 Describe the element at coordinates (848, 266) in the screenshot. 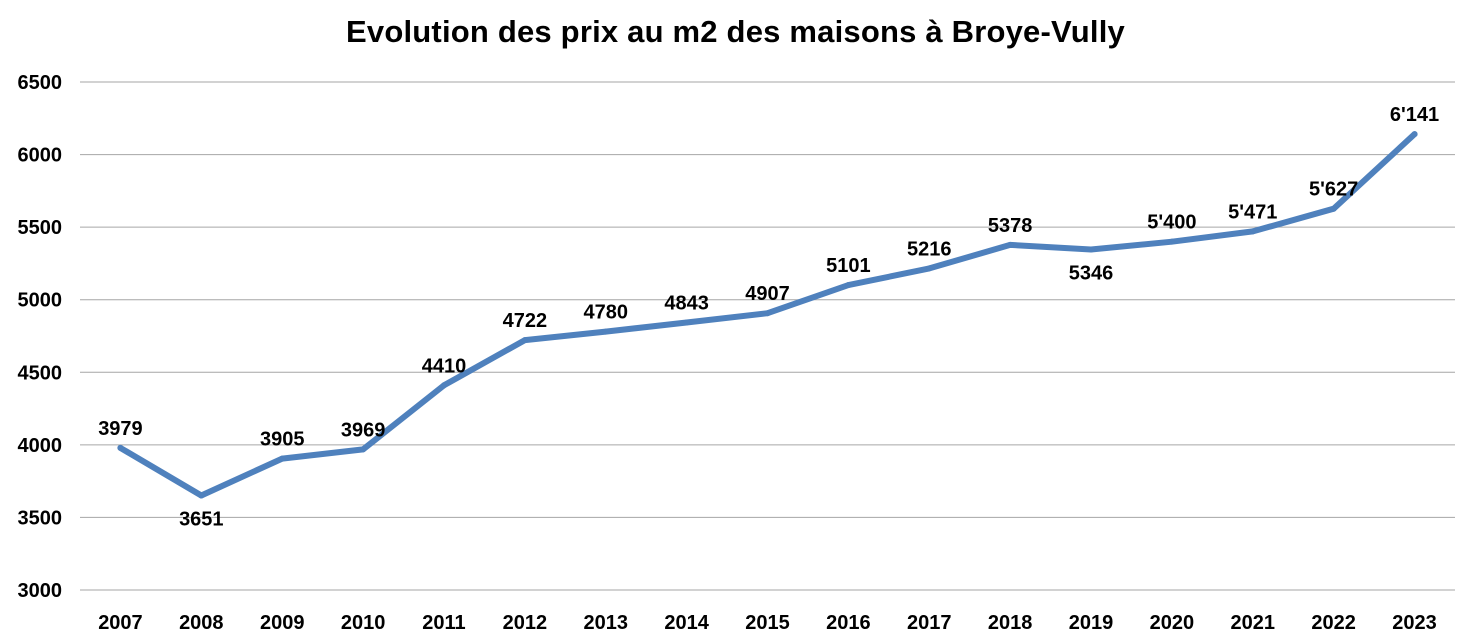

I see `data-label: 5101` at that location.